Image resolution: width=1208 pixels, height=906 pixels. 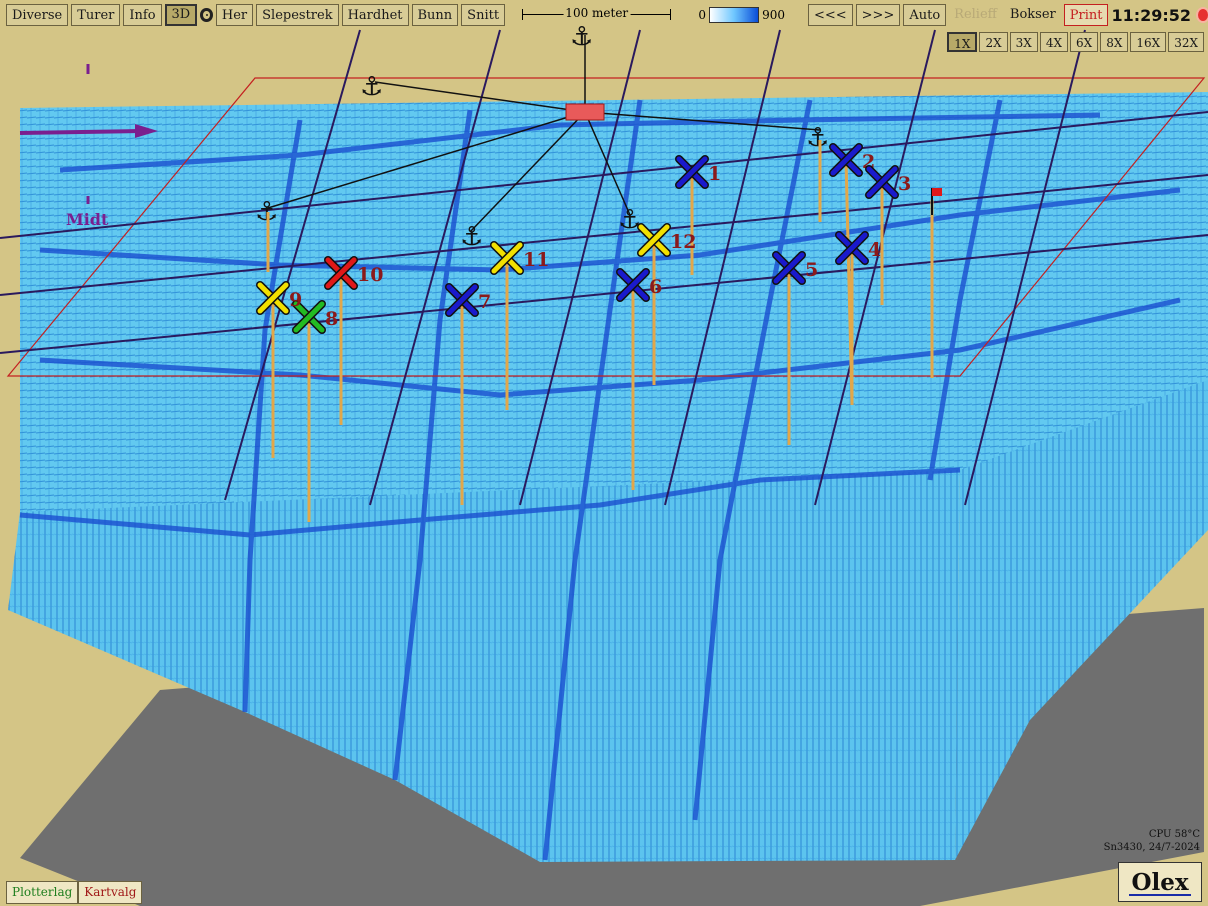 What do you see at coordinates (702, 15) in the screenshot?
I see `depth-min: 0` at bounding box center [702, 15].